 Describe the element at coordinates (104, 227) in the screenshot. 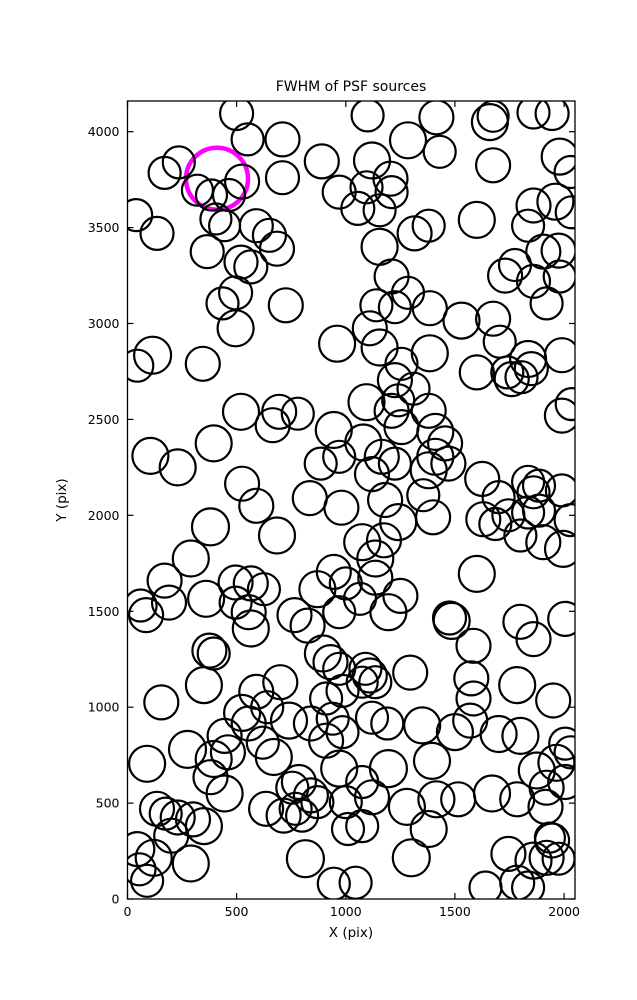

I see `y-tick-label: 3500` at that location.